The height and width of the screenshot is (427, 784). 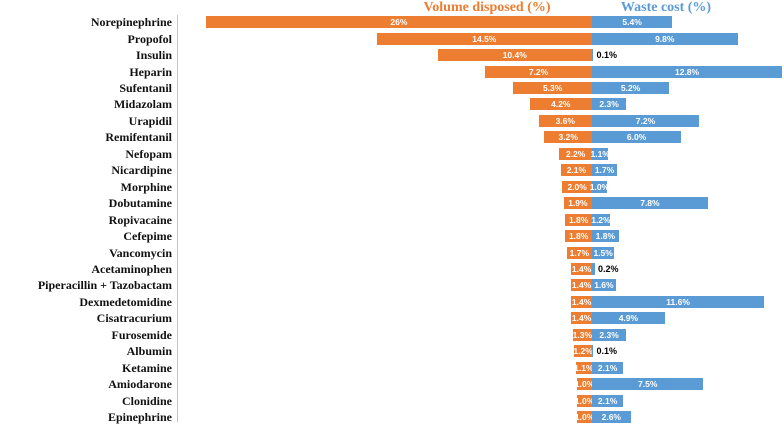 I want to click on waste-value-label: 2.6%, so click(x=611, y=417).